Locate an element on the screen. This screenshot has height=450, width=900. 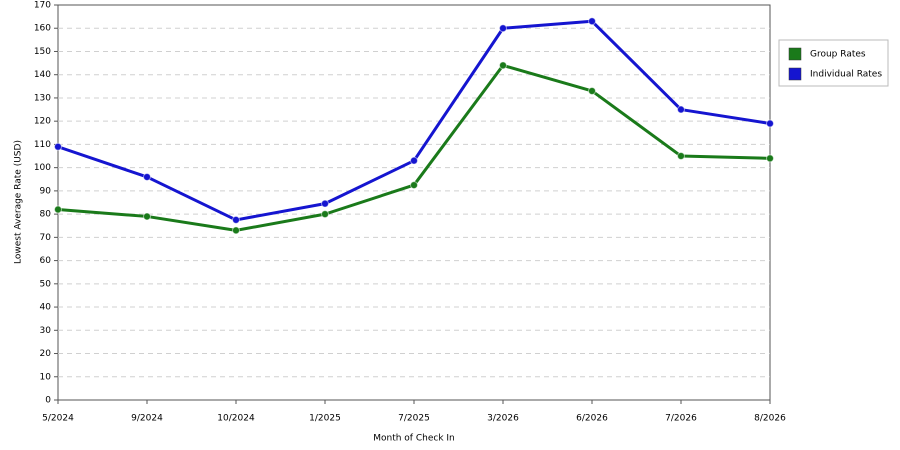
x-tick-label: 7/2026 is located at coordinates (681, 419).